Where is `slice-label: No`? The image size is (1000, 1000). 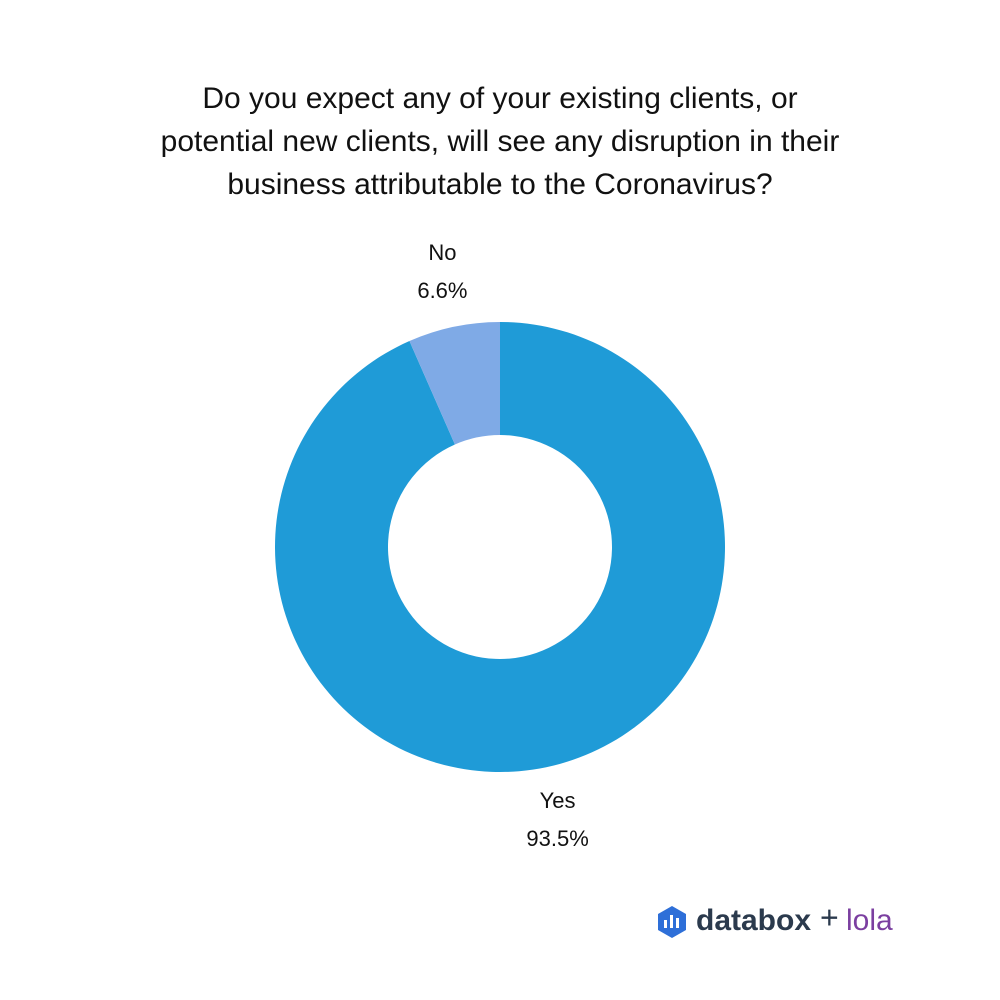
slice-label: No is located at coordinates (442, 252).